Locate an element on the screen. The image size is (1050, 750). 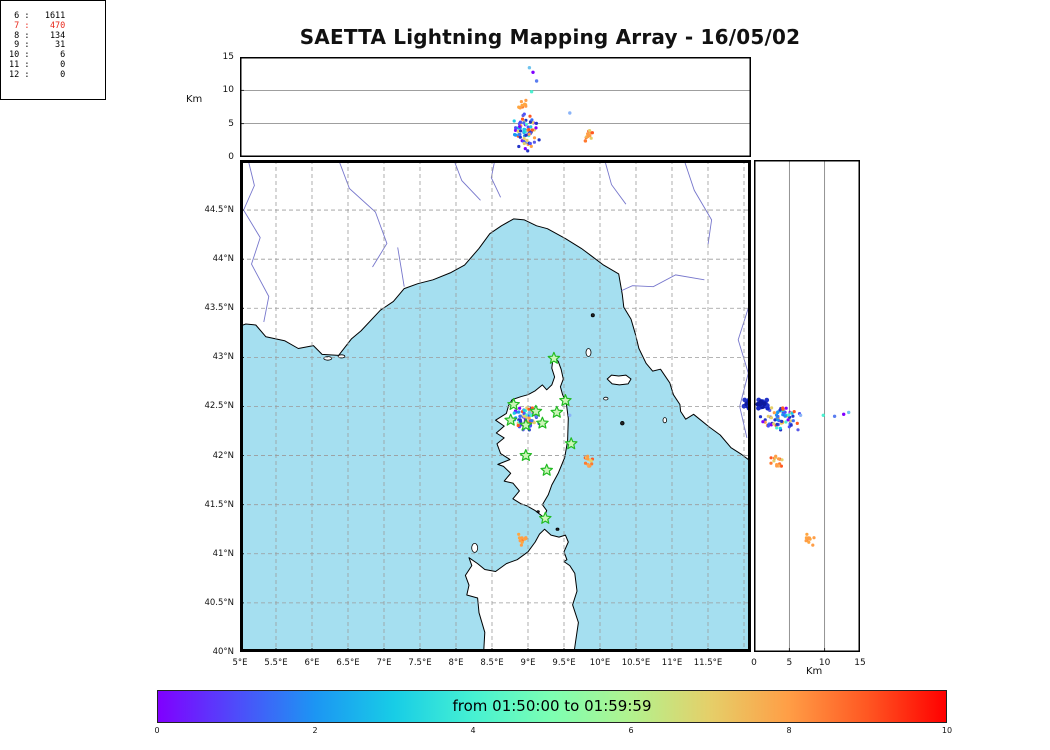
lat-tick-label: 43°N is located at coordinates (223, 357).